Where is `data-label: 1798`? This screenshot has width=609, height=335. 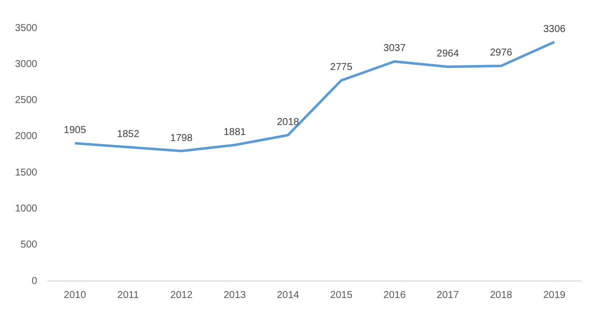 data-label: 1798 is located at coordinates (181, 138).